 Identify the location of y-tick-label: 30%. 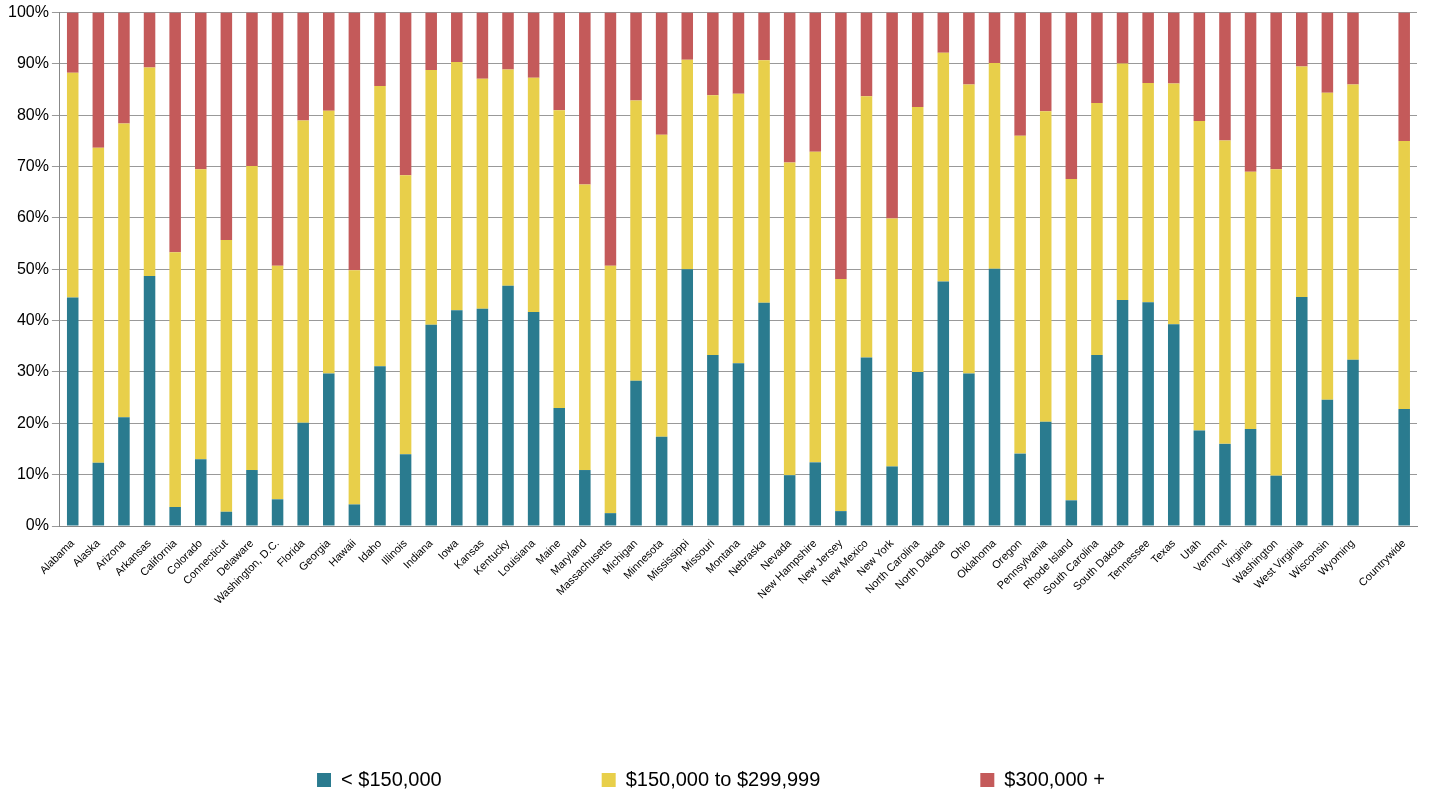
(32, 371).